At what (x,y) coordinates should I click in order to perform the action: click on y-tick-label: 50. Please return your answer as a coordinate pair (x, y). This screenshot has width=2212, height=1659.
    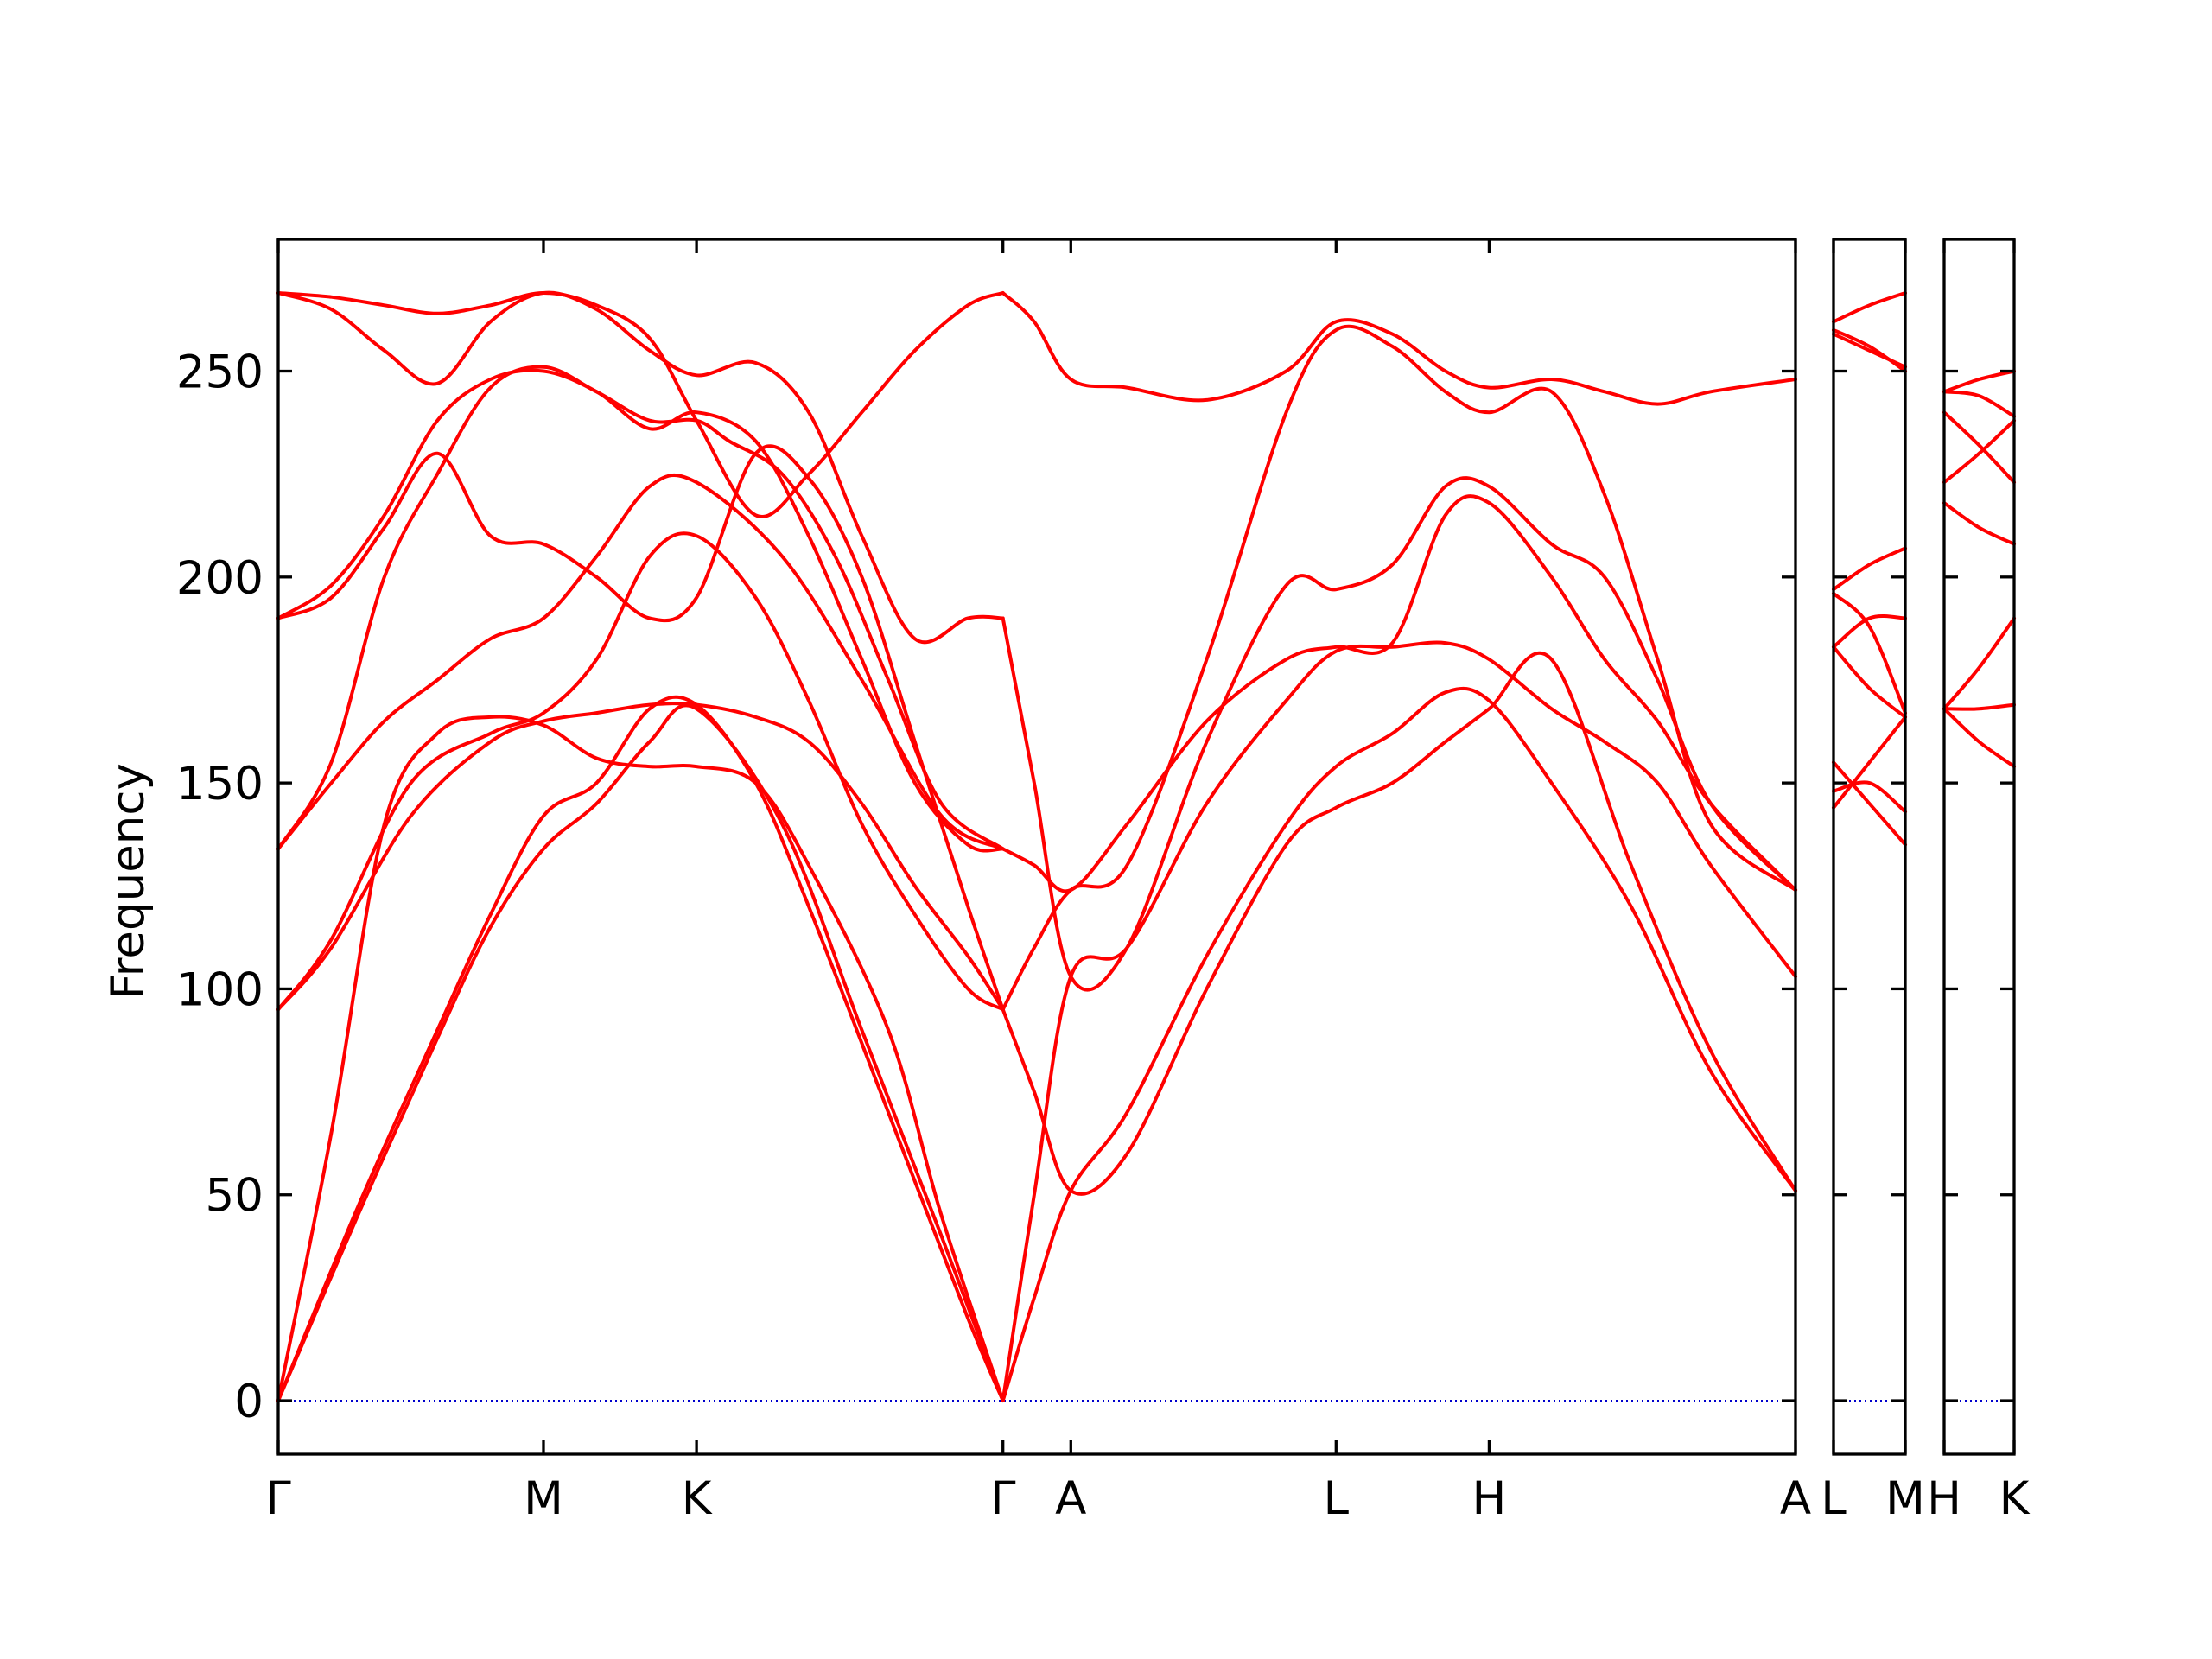
    Looking at the image, I should click on (235, 1196).